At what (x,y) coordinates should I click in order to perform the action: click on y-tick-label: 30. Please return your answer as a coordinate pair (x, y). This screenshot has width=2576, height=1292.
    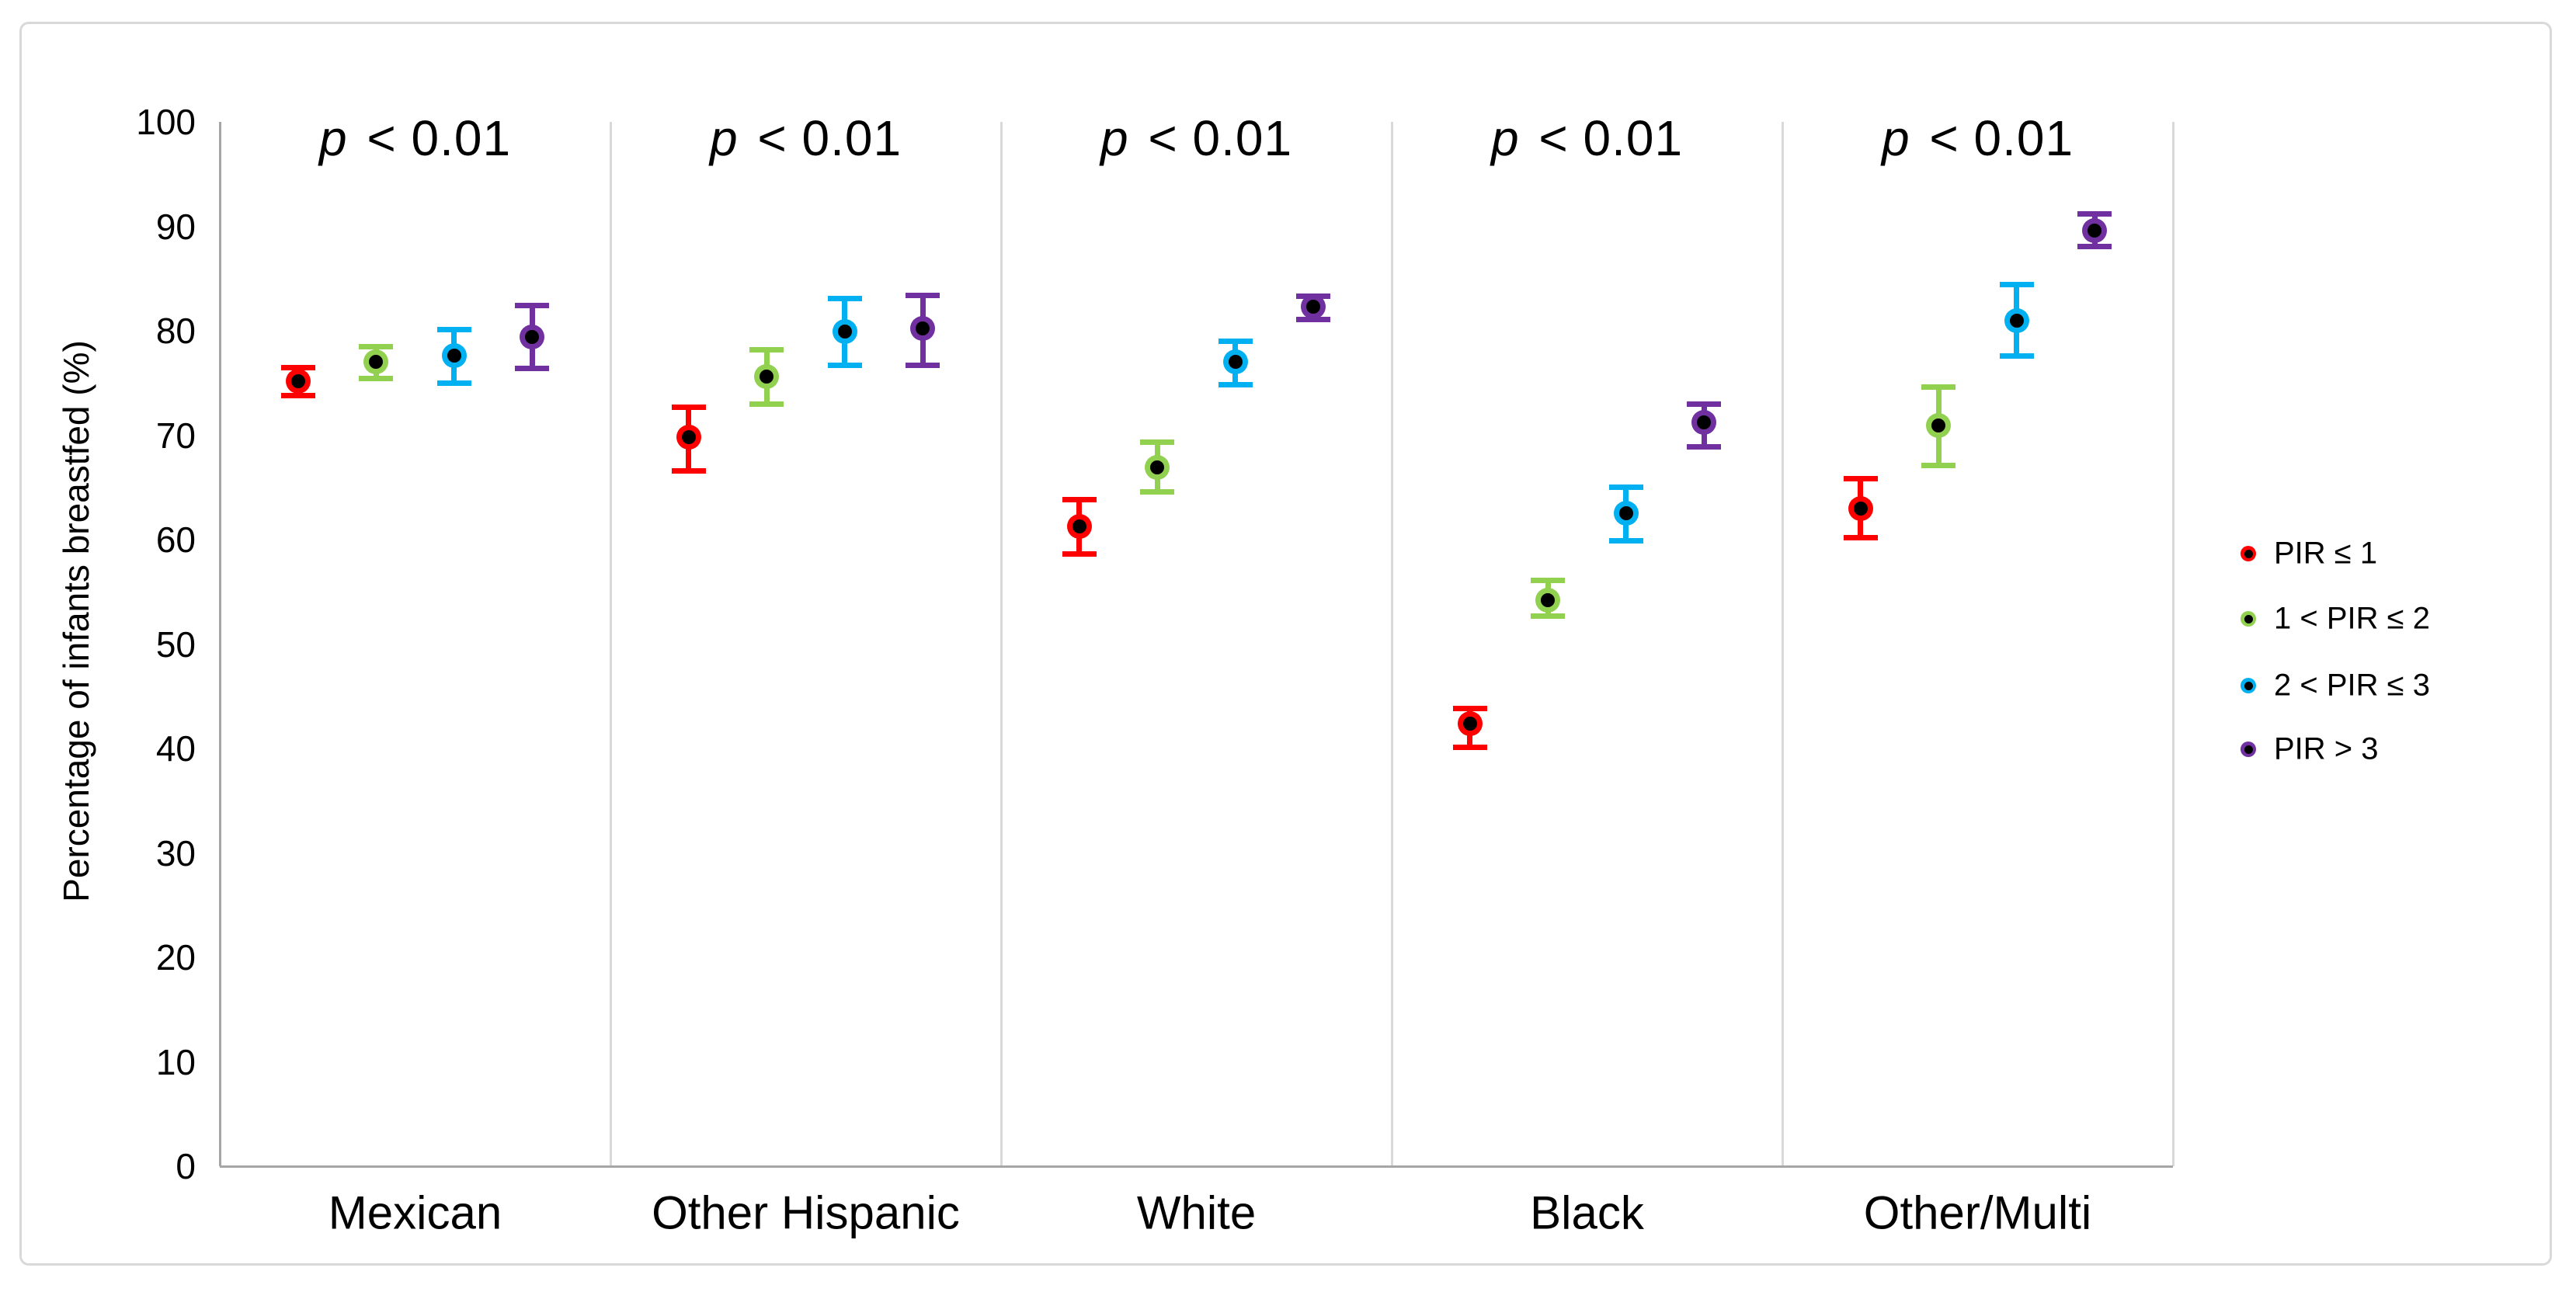
    Looking at the image, I should click on (175, 852).